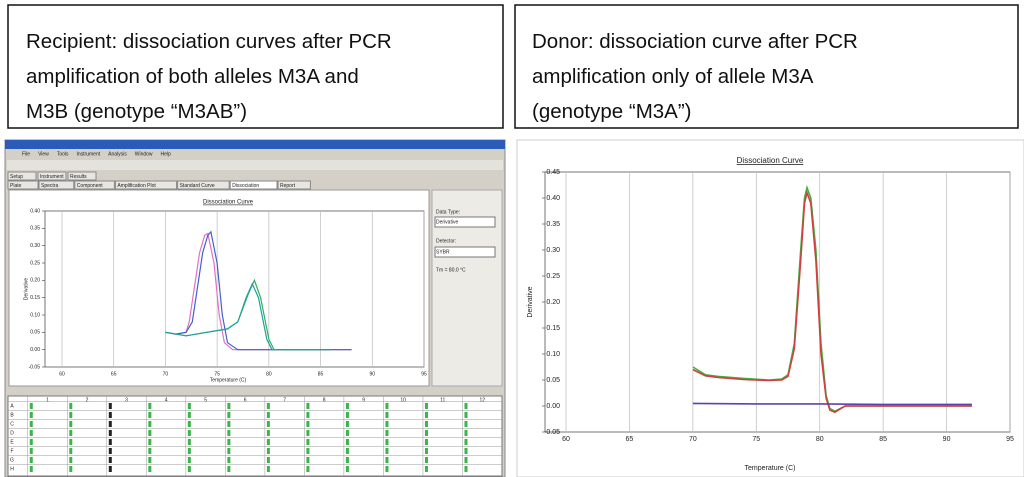 The height and width of the screenshot is (477, 1024). Describe the element at coordinates (12, 433) in the screenshot. I see `plate-row: D` at that location.